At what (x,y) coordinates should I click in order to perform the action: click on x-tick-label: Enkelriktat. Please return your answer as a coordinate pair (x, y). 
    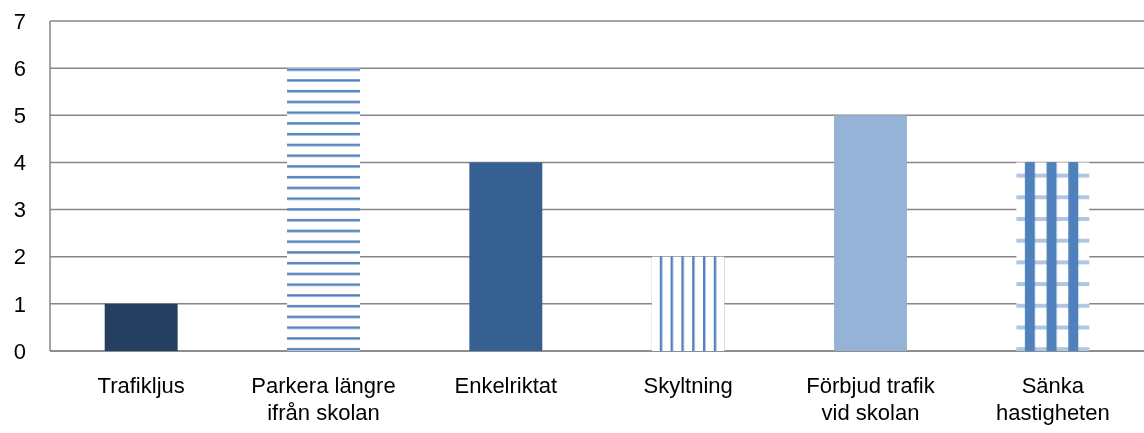
    Looking at the image, I should click on (506, 385).